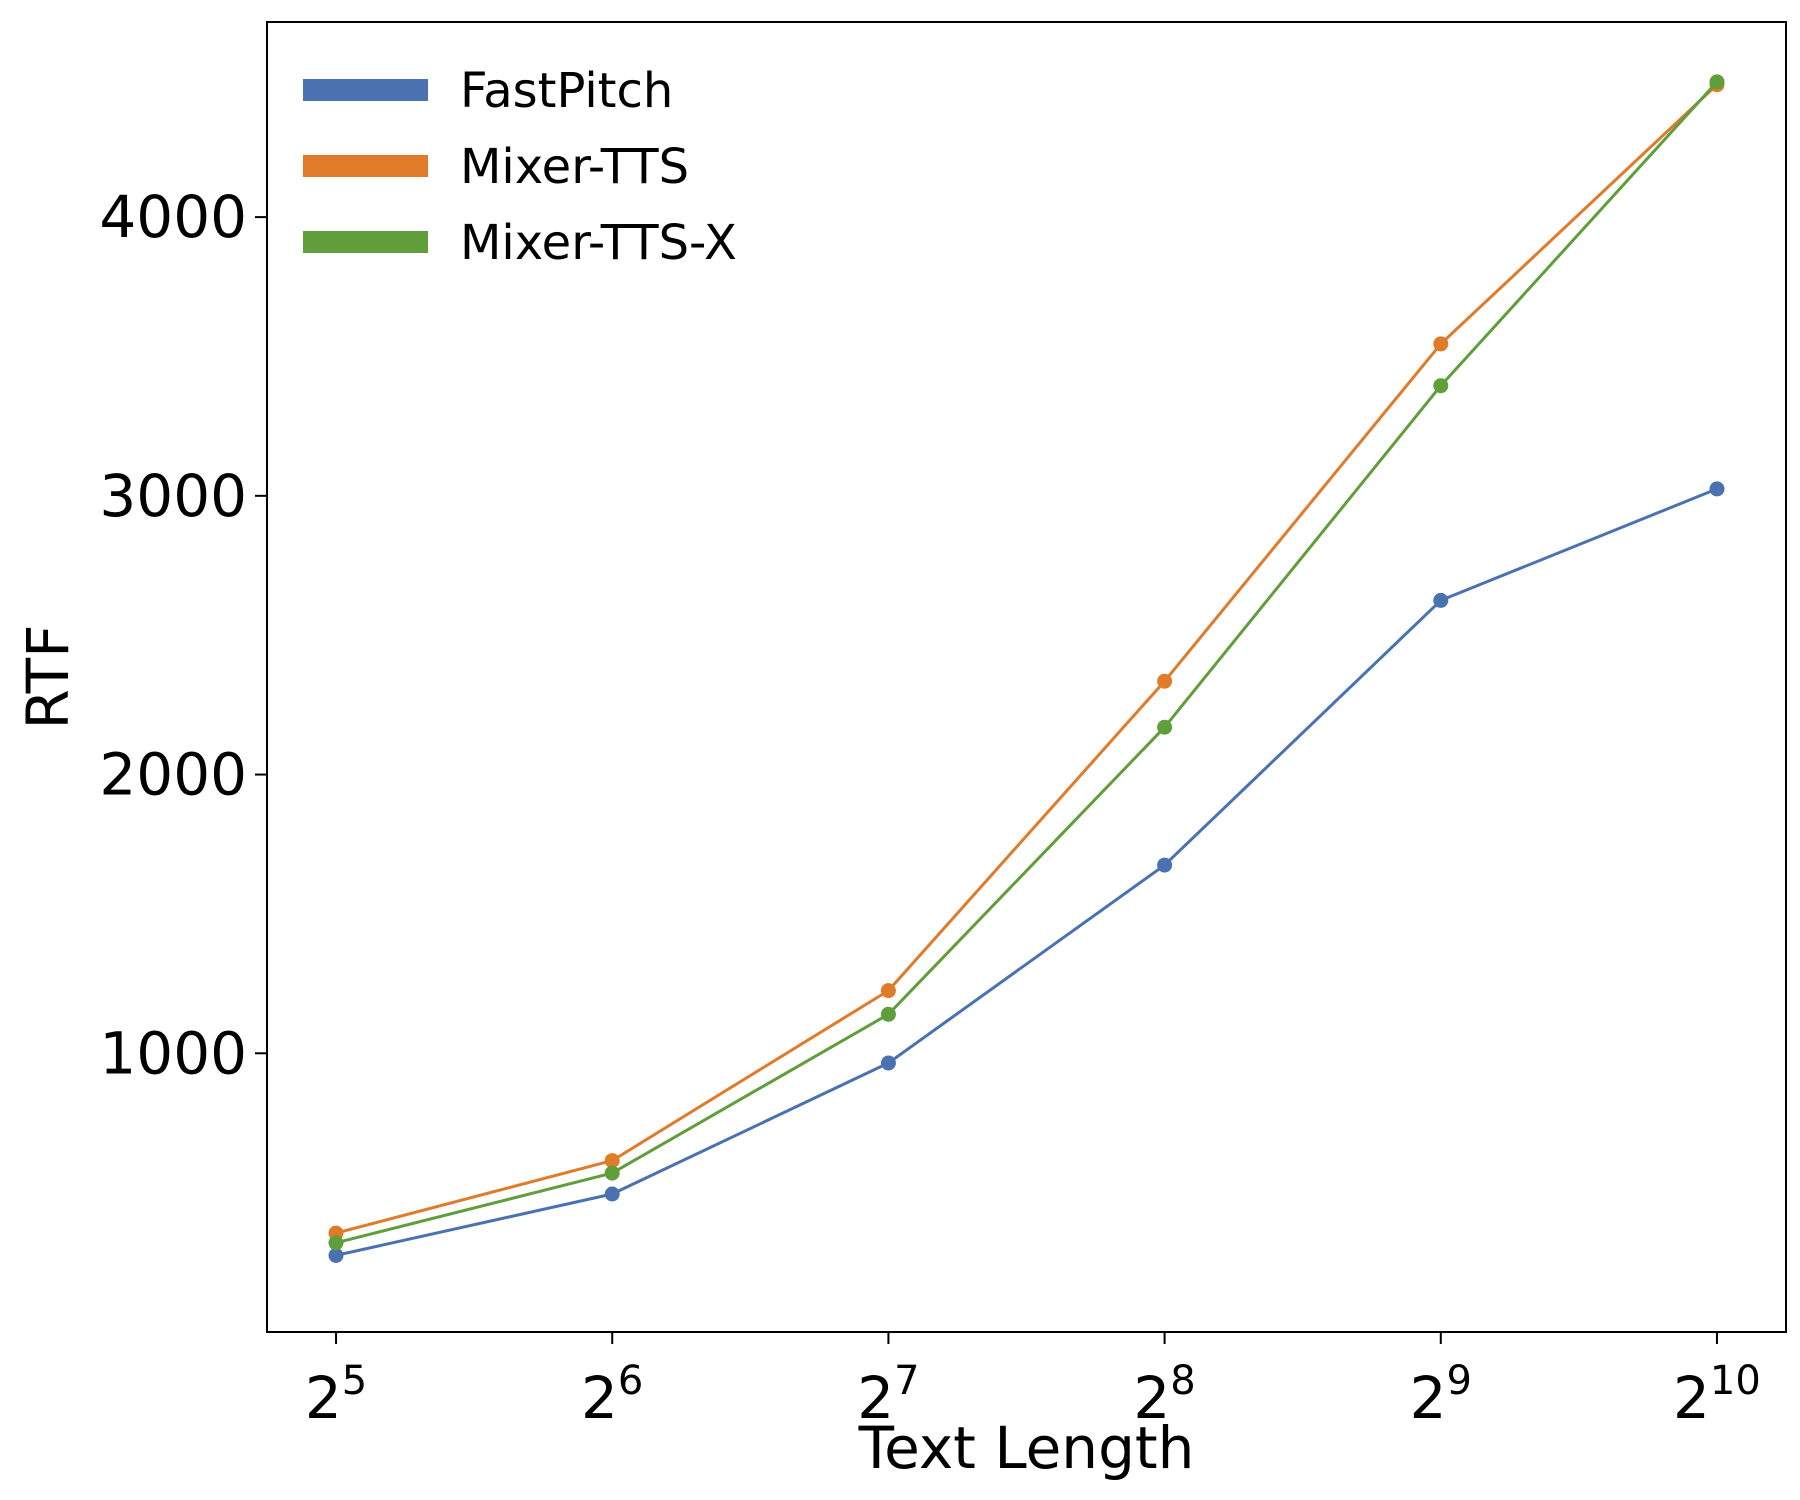  I want to click on y-tick-label: 3000, so click(173, 496).